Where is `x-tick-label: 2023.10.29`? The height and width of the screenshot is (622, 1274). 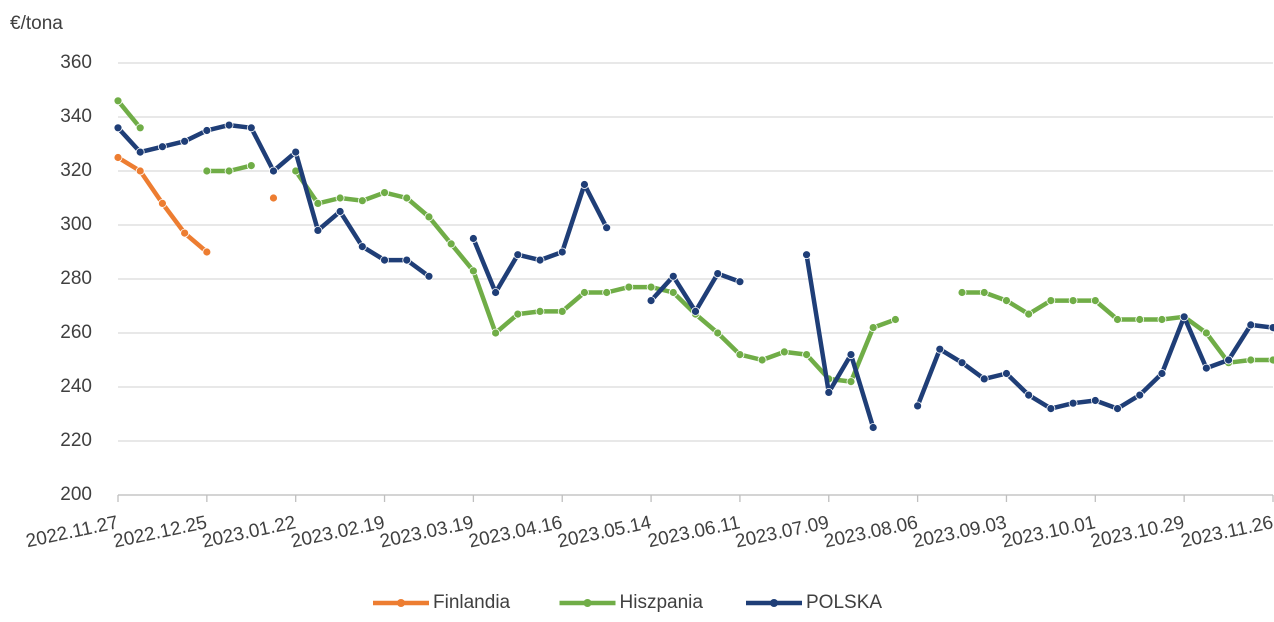
x-tick-label: 2023.10.29 is located at coordinates (1137, 532).